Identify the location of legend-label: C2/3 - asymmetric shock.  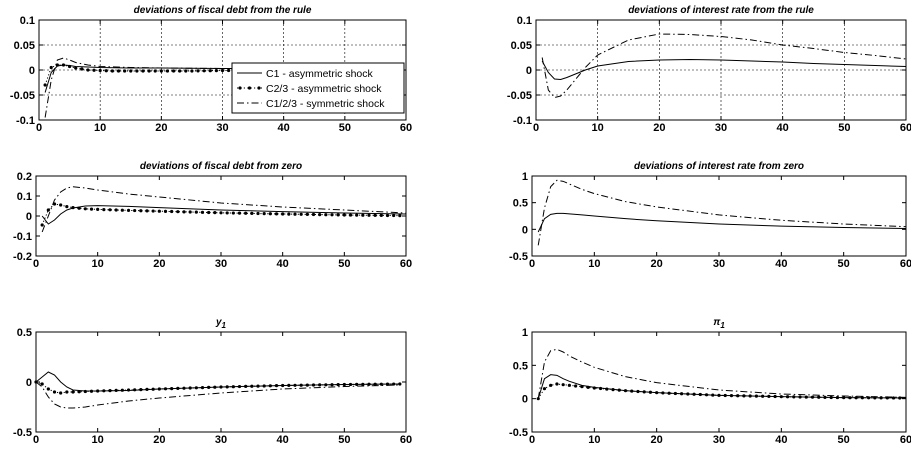
(324, 89).